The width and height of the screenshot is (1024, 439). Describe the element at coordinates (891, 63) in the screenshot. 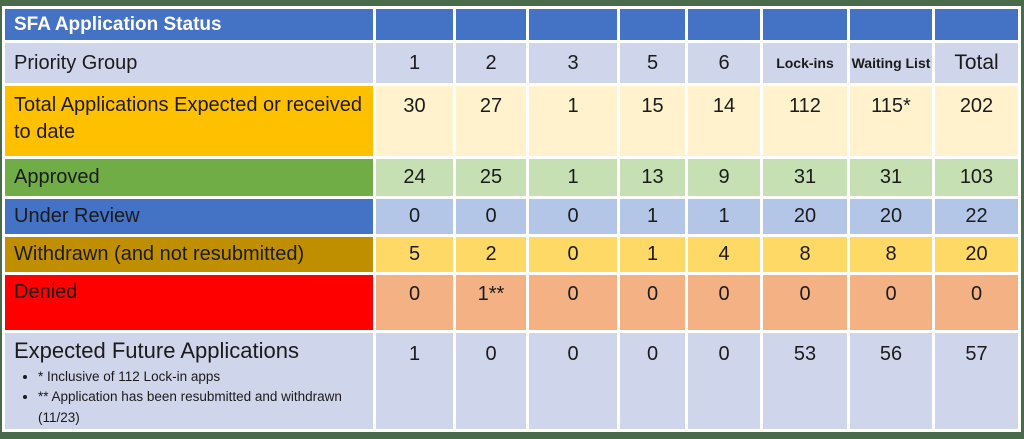

I see `column-header-waiting-list: Waiting List` at that location.